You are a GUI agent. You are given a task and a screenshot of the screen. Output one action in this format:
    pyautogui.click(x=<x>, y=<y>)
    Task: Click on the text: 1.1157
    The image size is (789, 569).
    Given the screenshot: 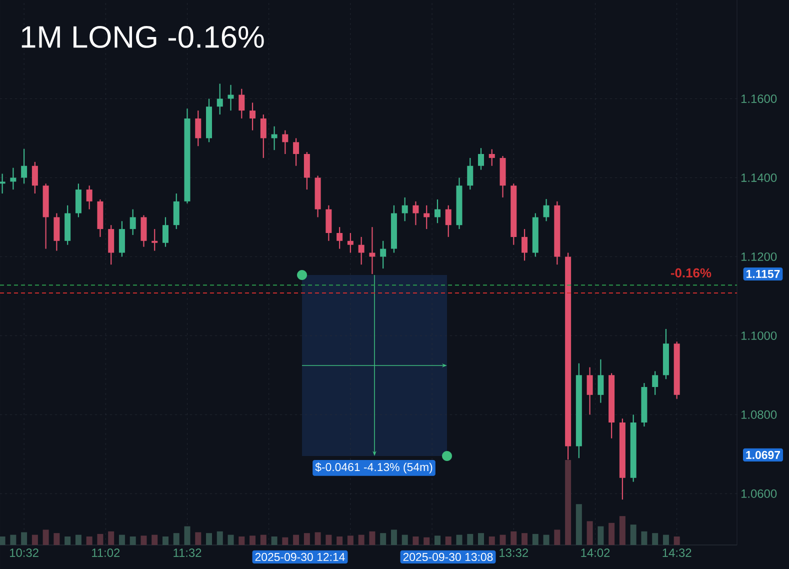 What is the action you would take?
    pyautogui.click(x=763, y=274)
    